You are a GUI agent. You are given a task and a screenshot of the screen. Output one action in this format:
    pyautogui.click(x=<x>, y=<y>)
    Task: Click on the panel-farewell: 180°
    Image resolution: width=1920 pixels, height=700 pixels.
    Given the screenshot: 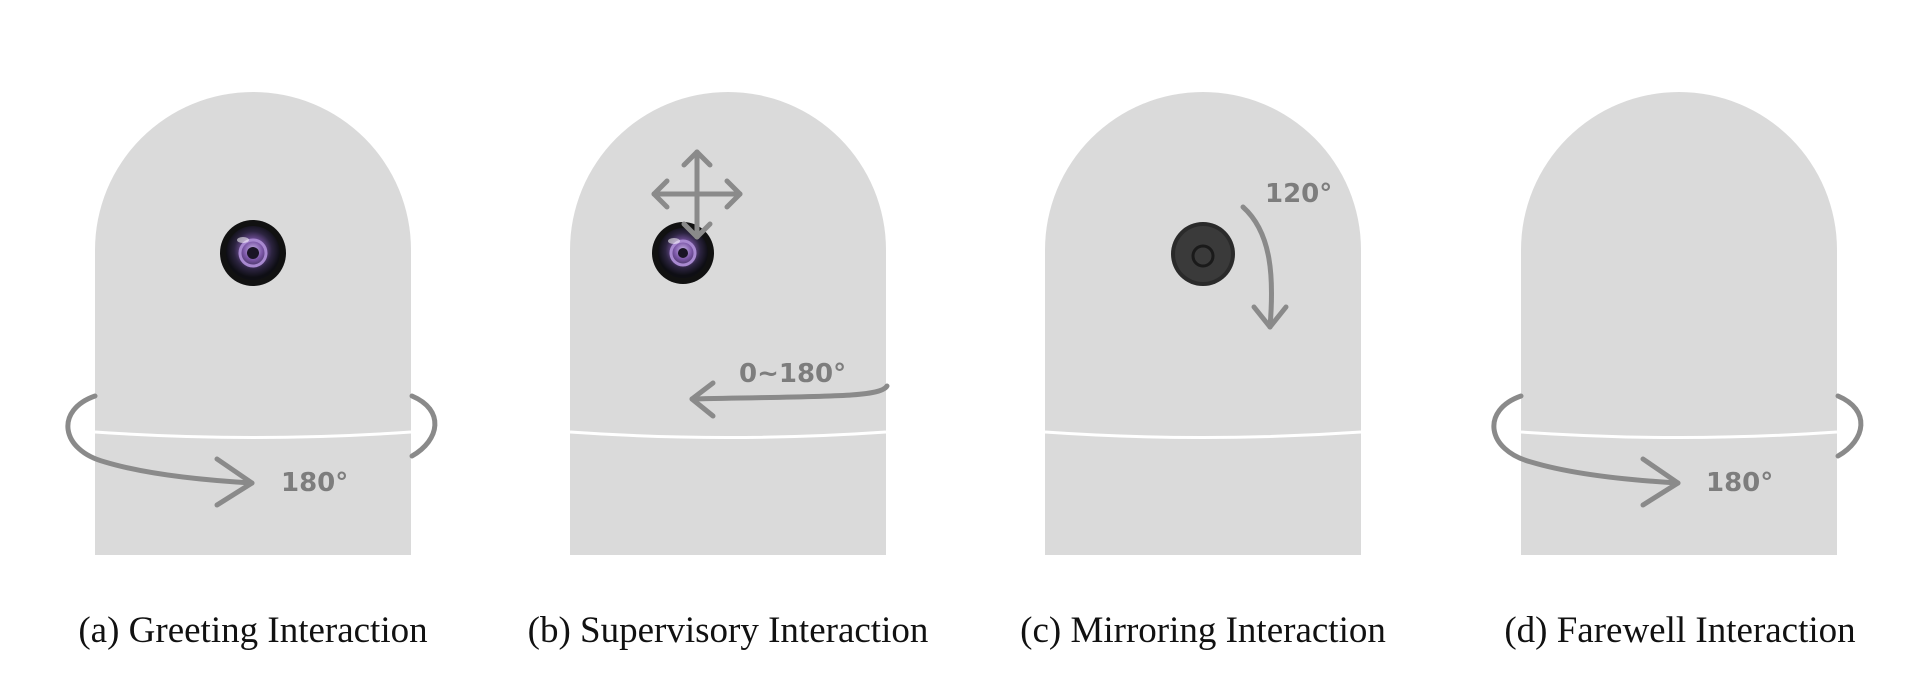 What is the action you would take?
    pyautogui.click(x=1677, y=323)
    